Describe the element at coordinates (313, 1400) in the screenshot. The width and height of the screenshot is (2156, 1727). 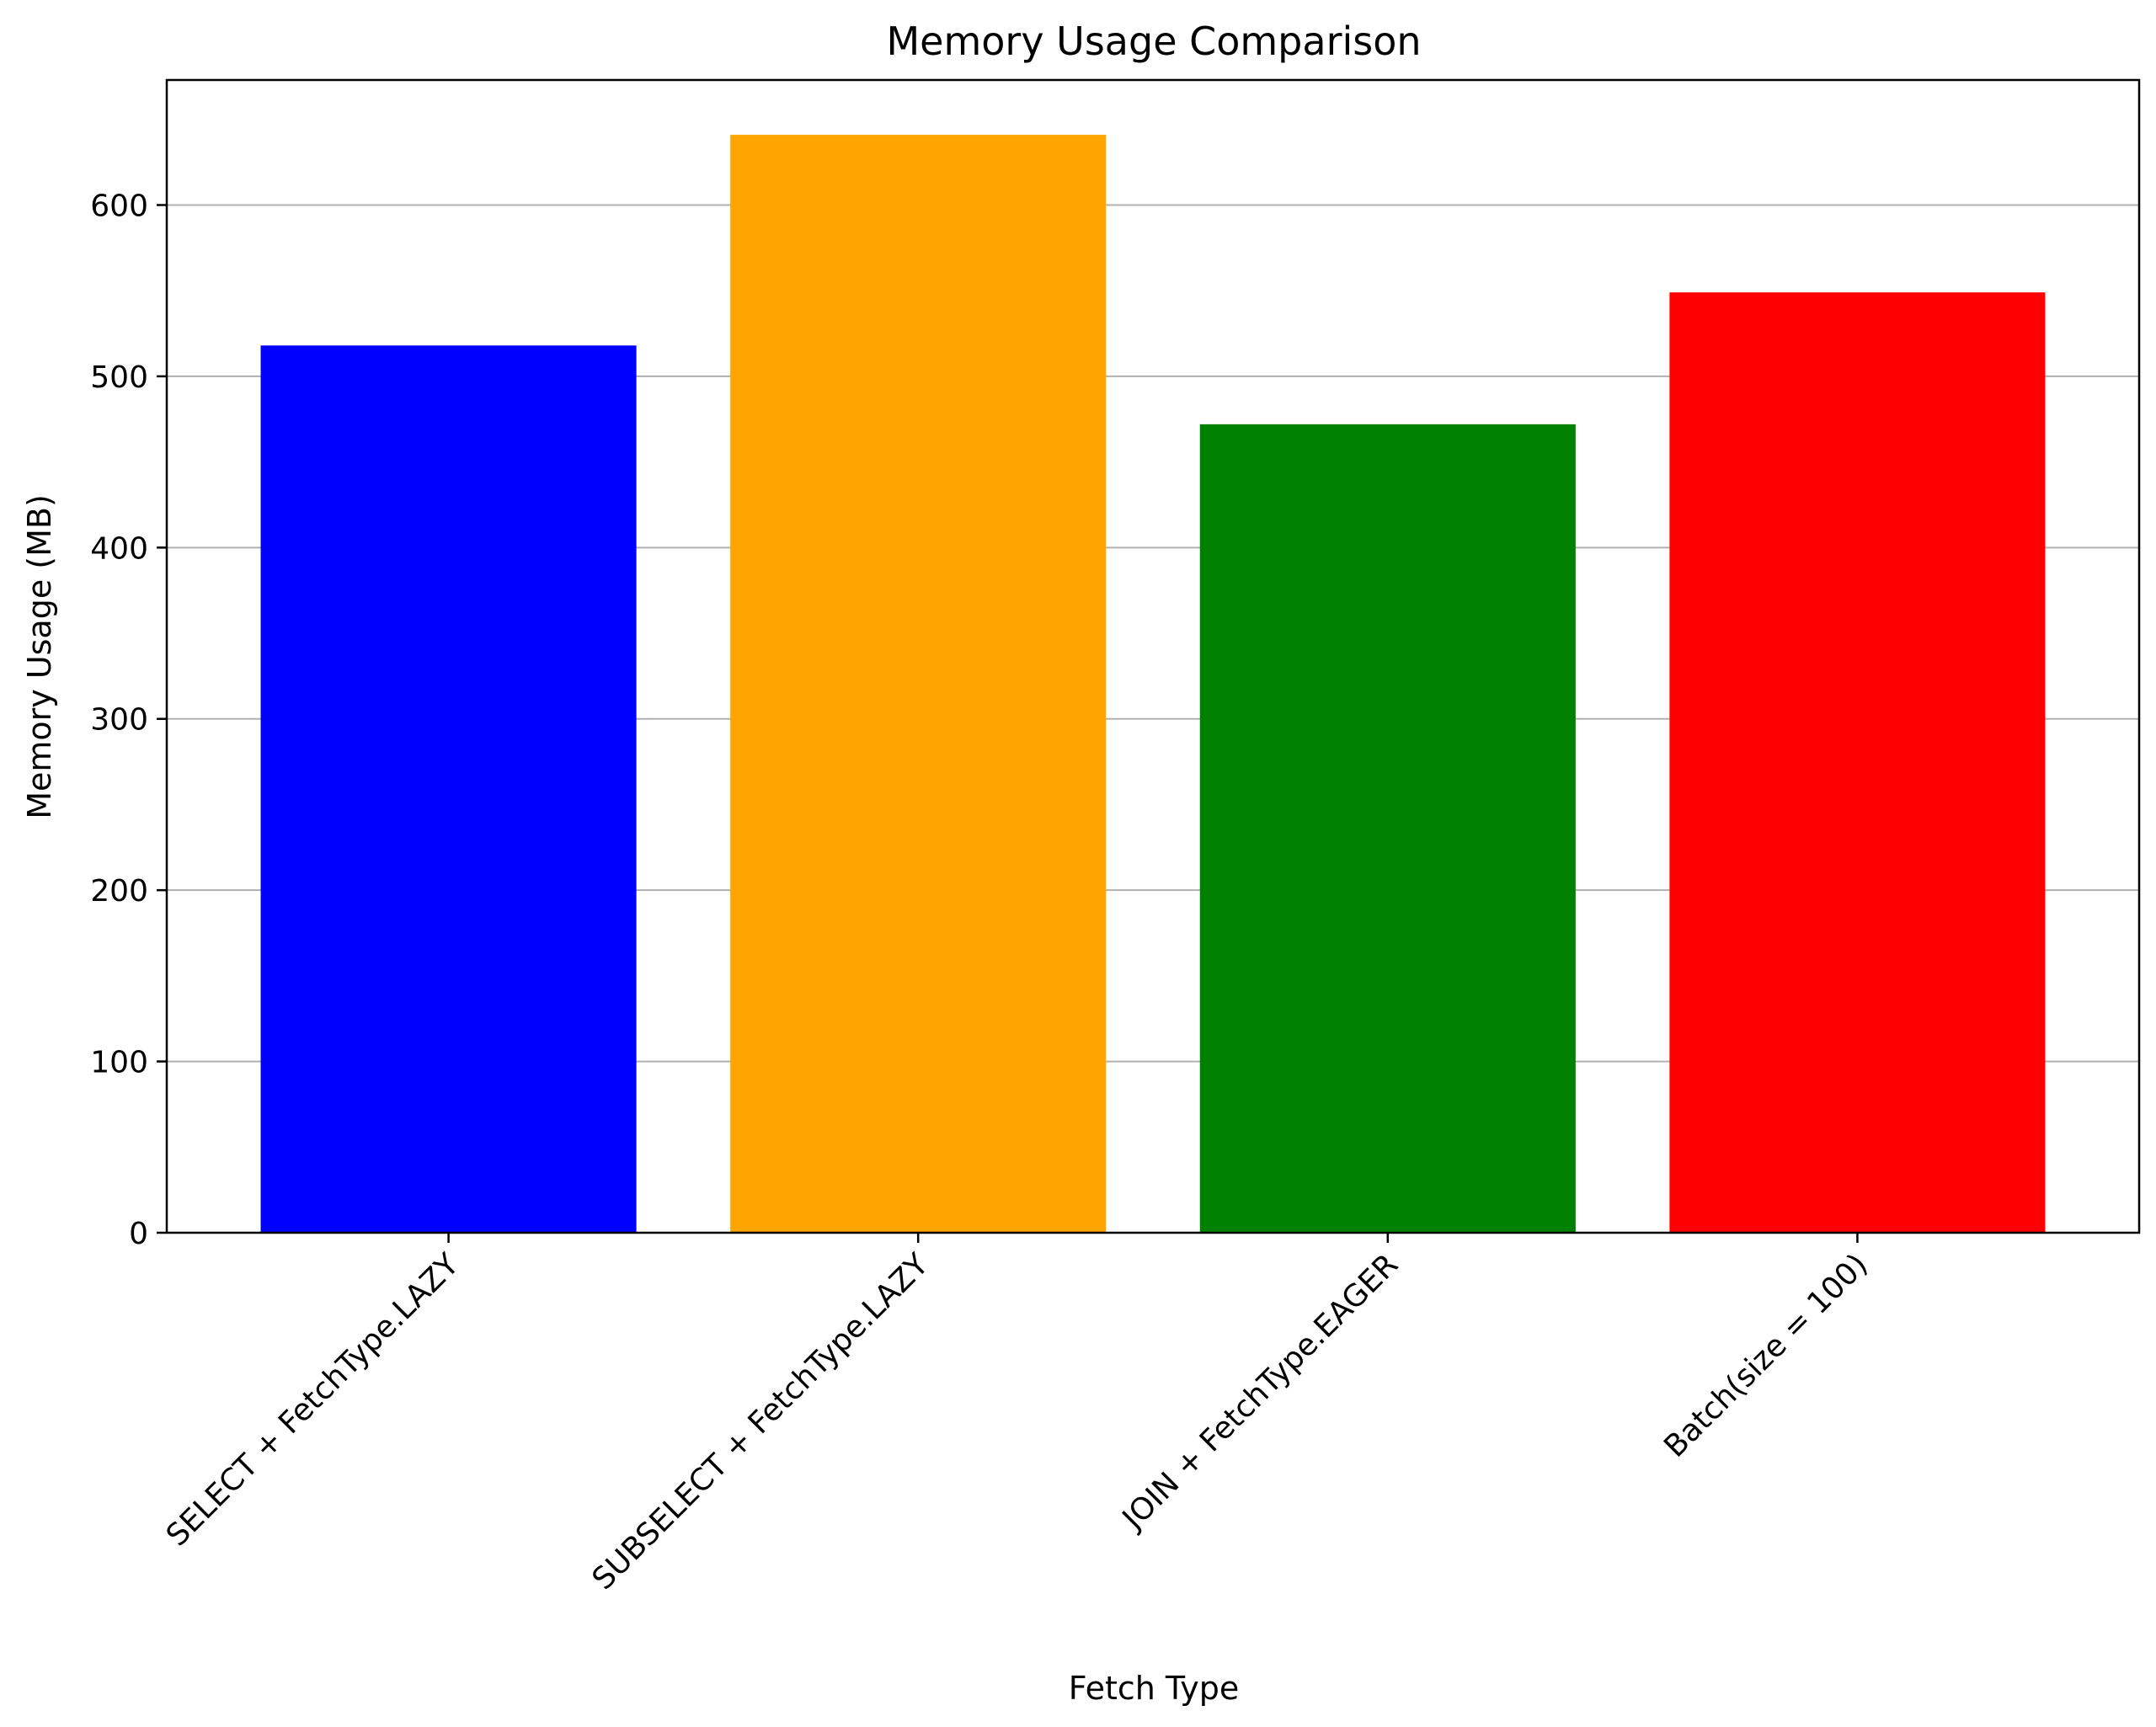
I see `x-tick-label: SELECT + FetchType.LAZY` at that location.